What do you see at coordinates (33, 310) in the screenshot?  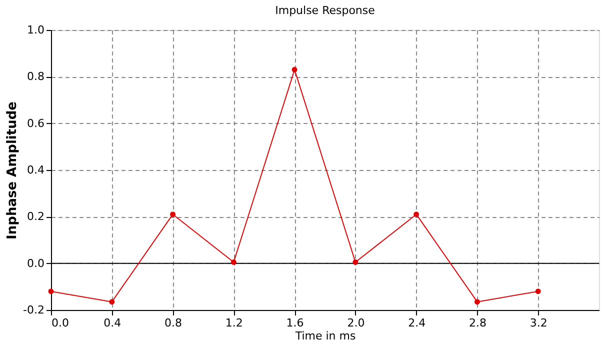 I see `y-tick-label: -0.2` at bounding box center [33, 310].